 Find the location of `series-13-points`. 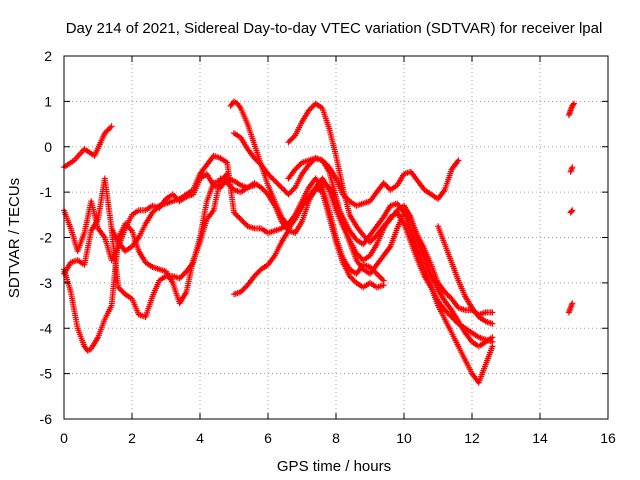

series-13-points is located at coordinates (571, 169).